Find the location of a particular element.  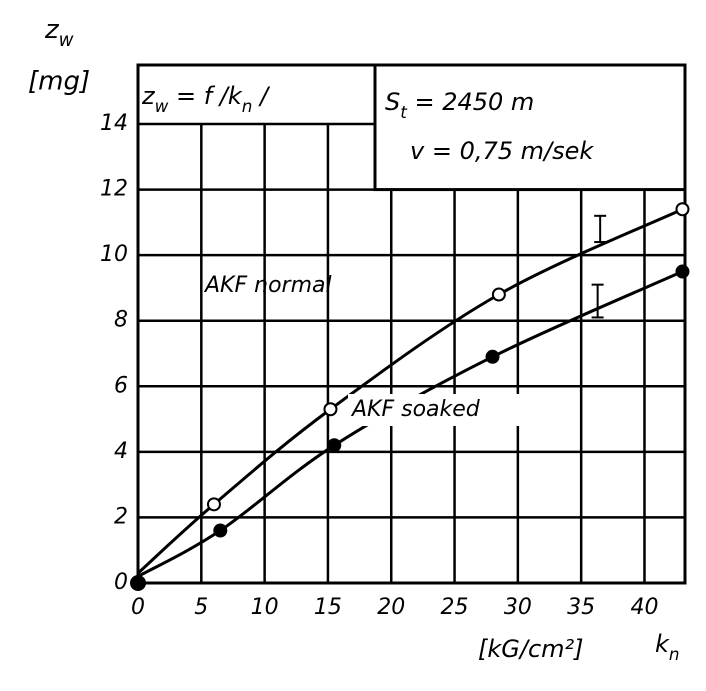

text-part: S is located at coordinates (392, 102).